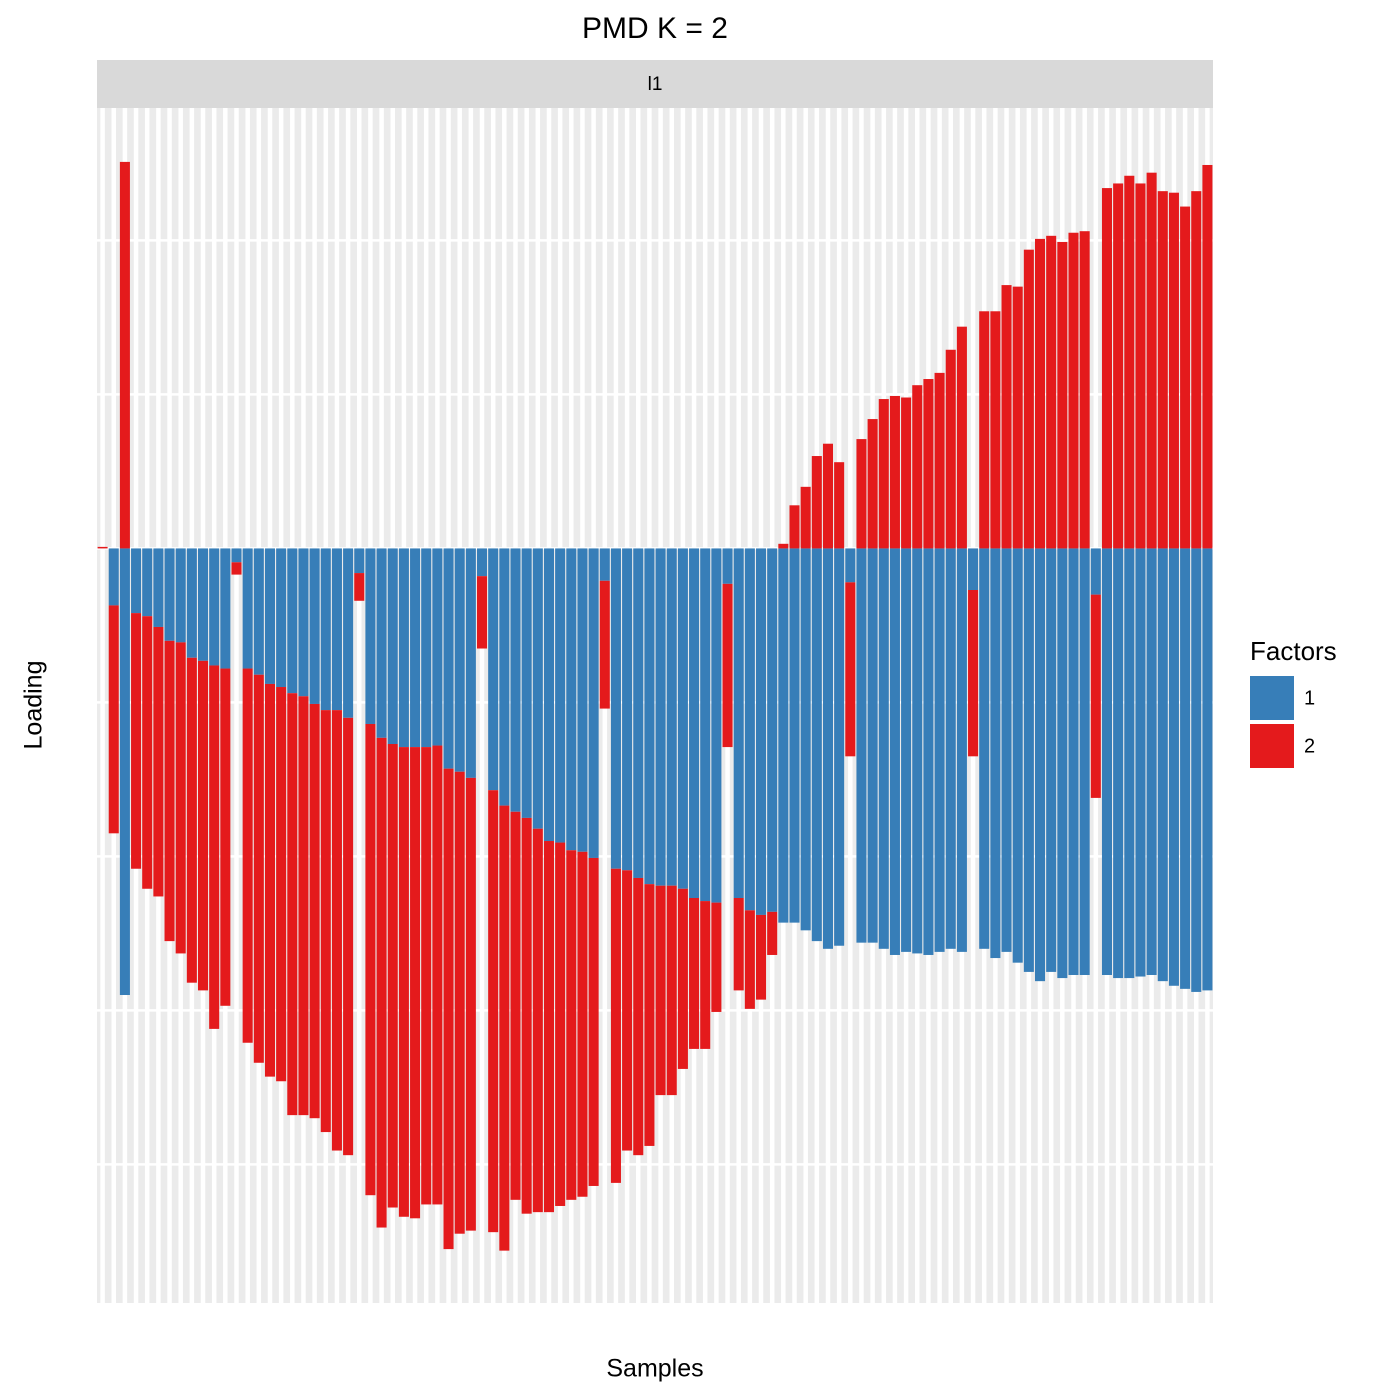 The image size is (1400, 1400). I want to click on legend-label: 2, so click(1309, 746).